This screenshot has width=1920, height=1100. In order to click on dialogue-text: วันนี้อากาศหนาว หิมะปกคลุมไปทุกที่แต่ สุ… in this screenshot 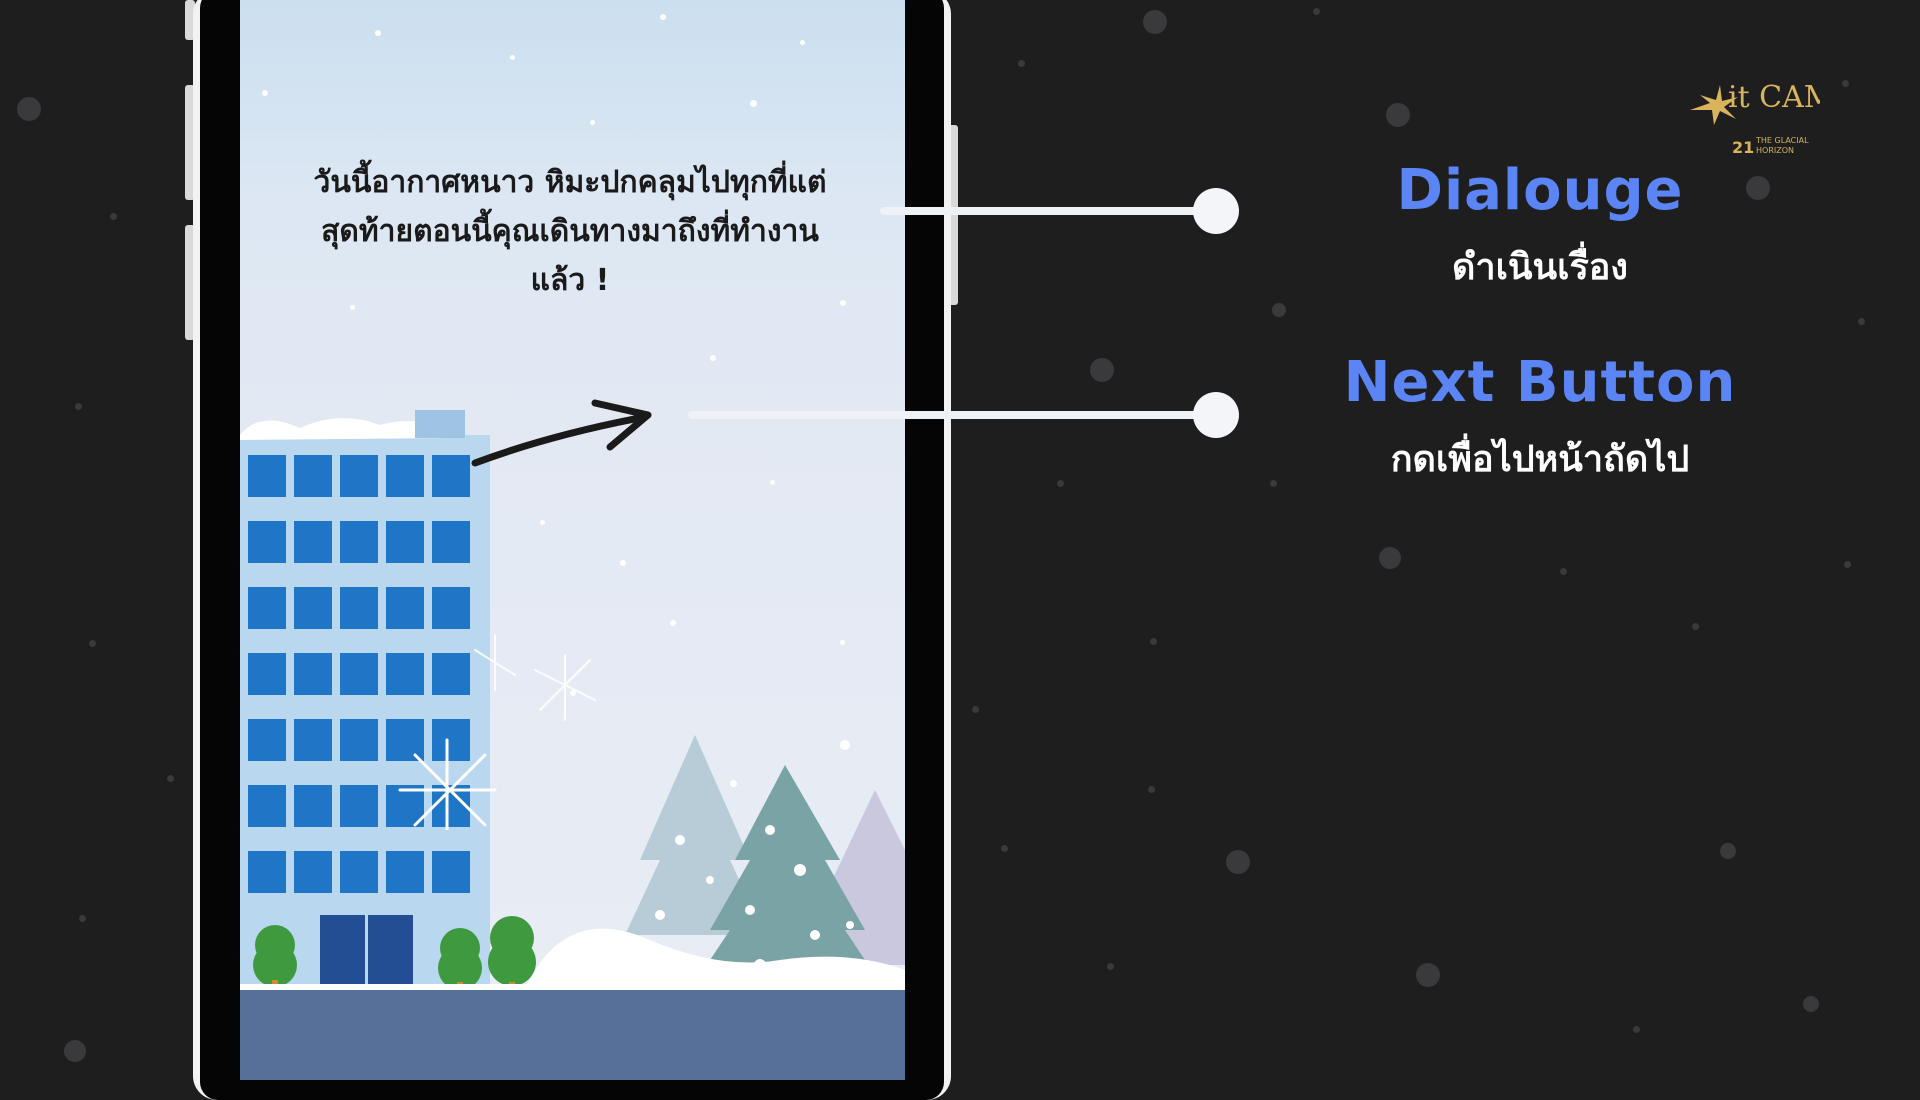, I will do `click(570, 231)`.